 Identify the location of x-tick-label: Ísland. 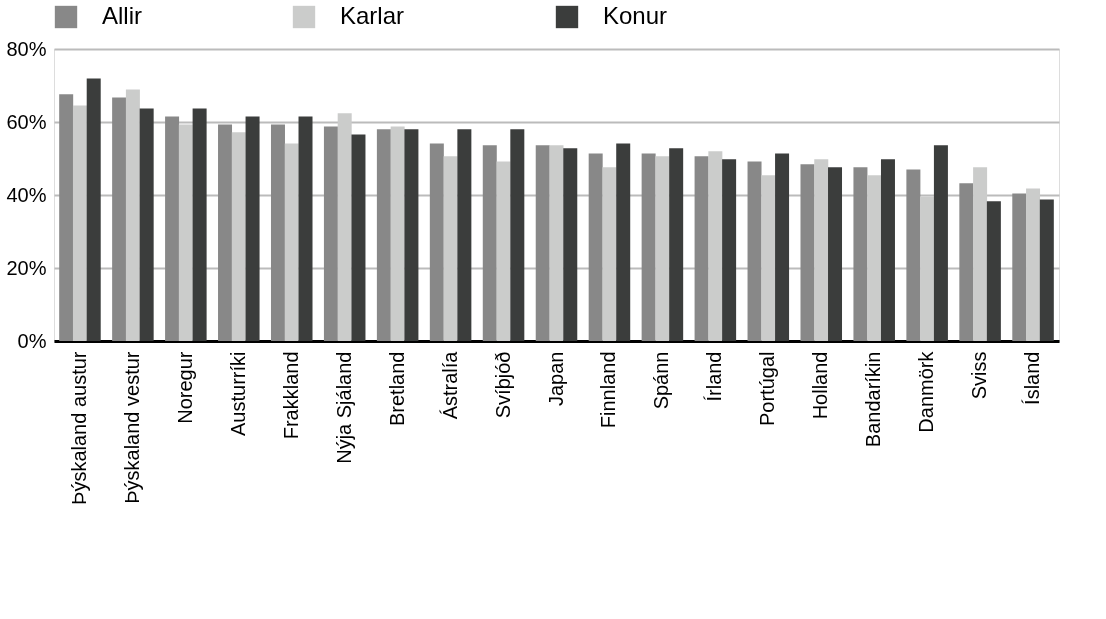
(1032, 378).